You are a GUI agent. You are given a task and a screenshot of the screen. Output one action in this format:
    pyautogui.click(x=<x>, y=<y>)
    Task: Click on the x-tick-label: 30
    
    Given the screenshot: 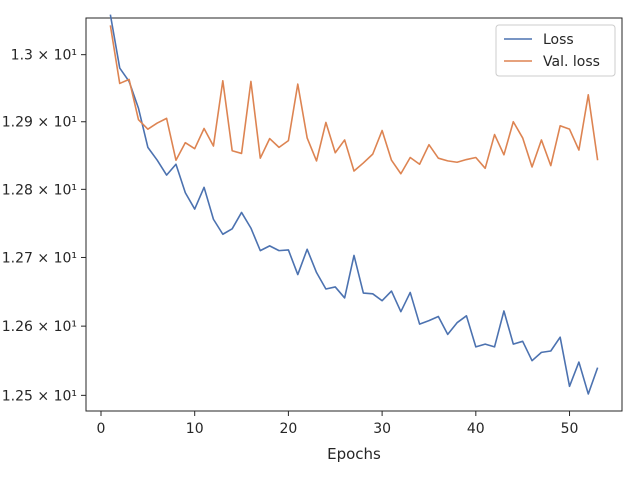 What is the action you would take?
    pyautogui.click(x=382, y=429)
    